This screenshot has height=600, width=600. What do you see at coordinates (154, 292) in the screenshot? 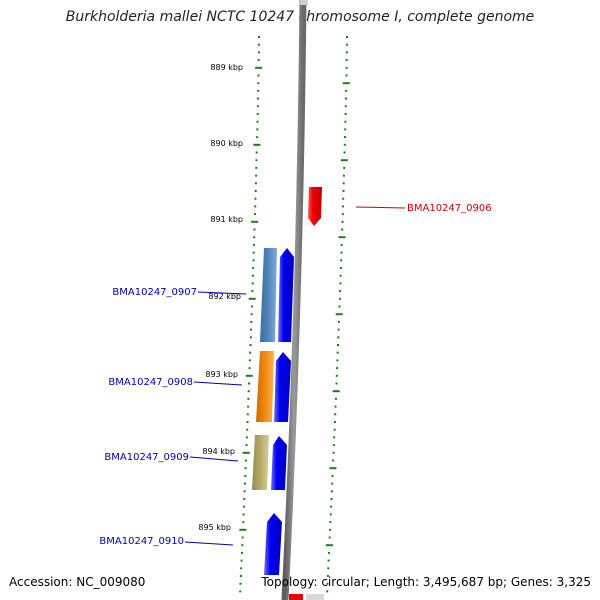
I see `gene-label-BMA10247_0907: BMA10247_0907` at bounding box center [154, 292].